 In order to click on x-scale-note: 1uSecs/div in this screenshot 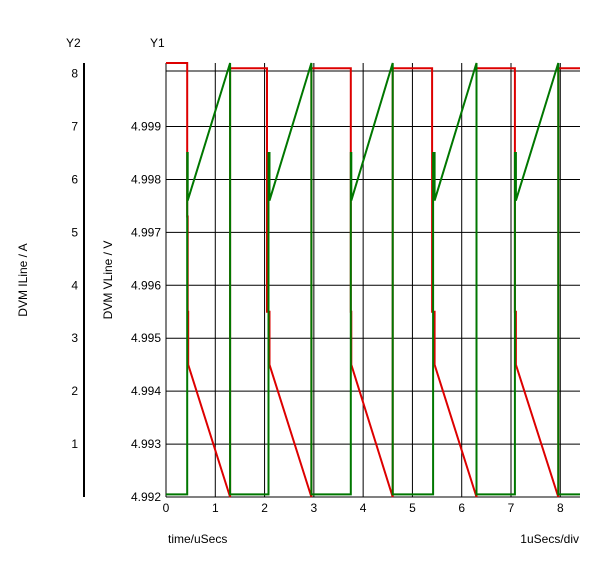, I will do `click(549, 539)`.